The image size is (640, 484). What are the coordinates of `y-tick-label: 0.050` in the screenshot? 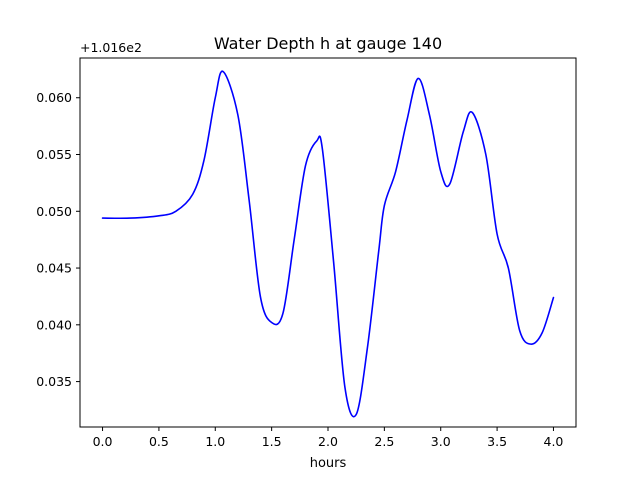 It's located at (54, 211).